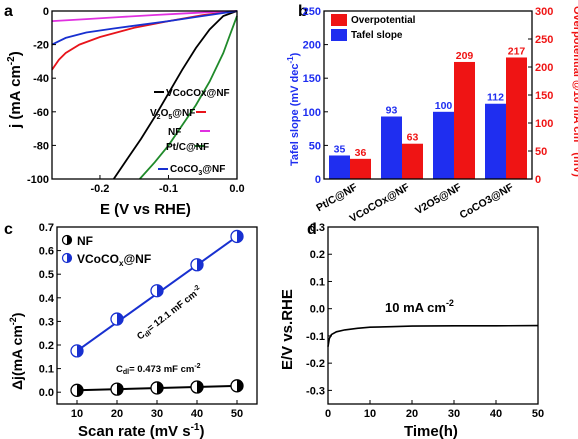  I want to click on panel-b-label: b, so click(303, 11).